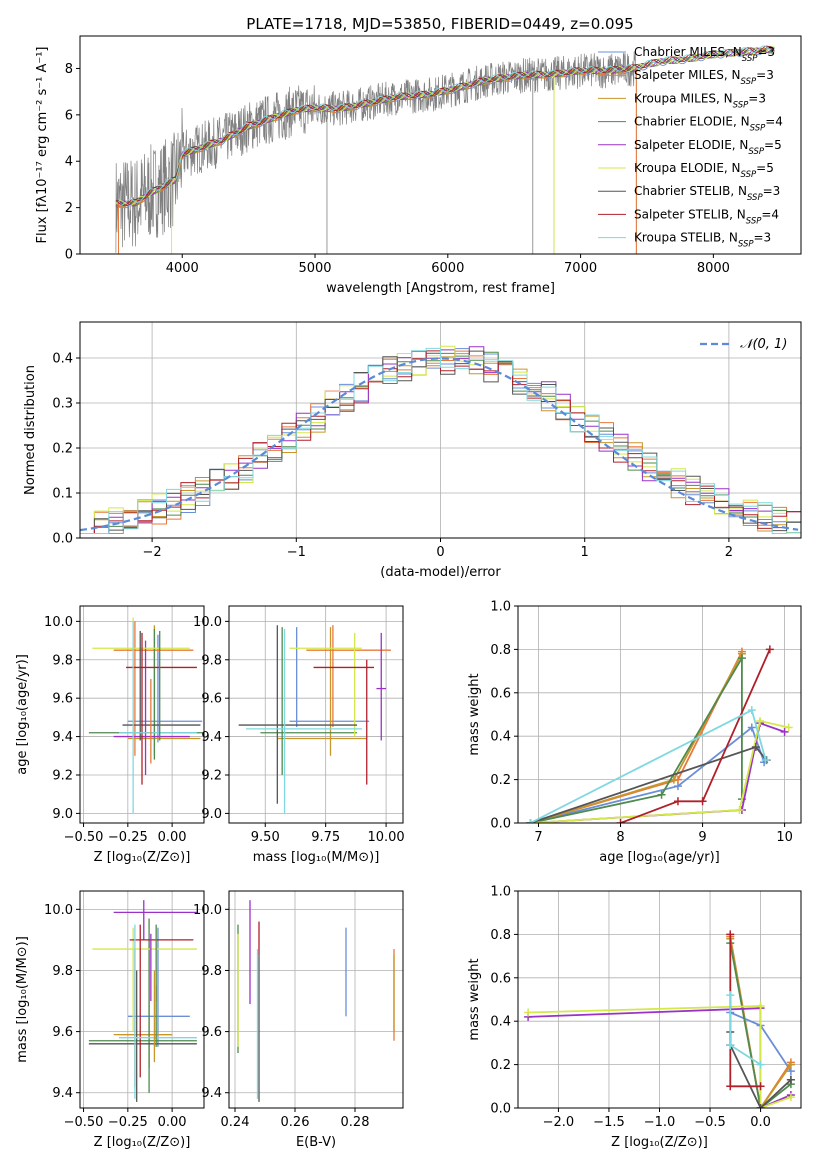 The width and height of the screenshot is (819, 1170). What do you see at coordinates (439, 444) in the screenshot?
I see `normal-curve` at bounding box center [439, 444].